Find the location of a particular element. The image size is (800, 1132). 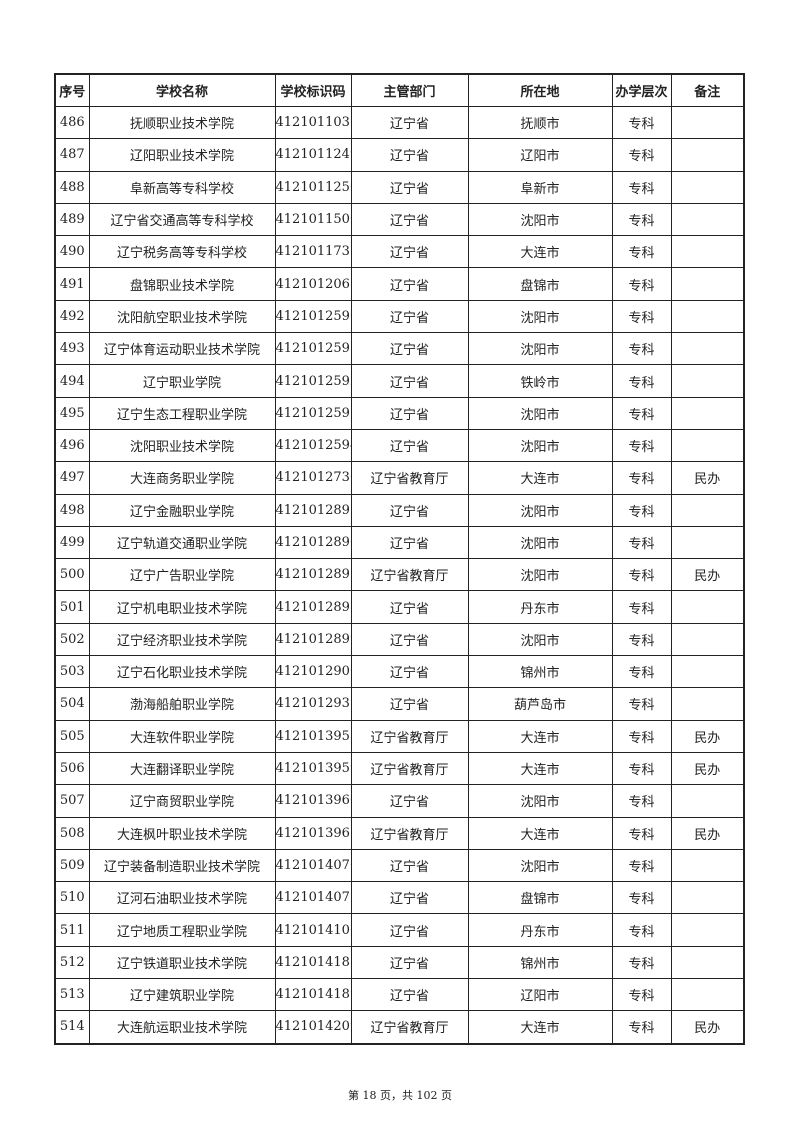

cell-index: 497 is located at coordinates (72, 478).